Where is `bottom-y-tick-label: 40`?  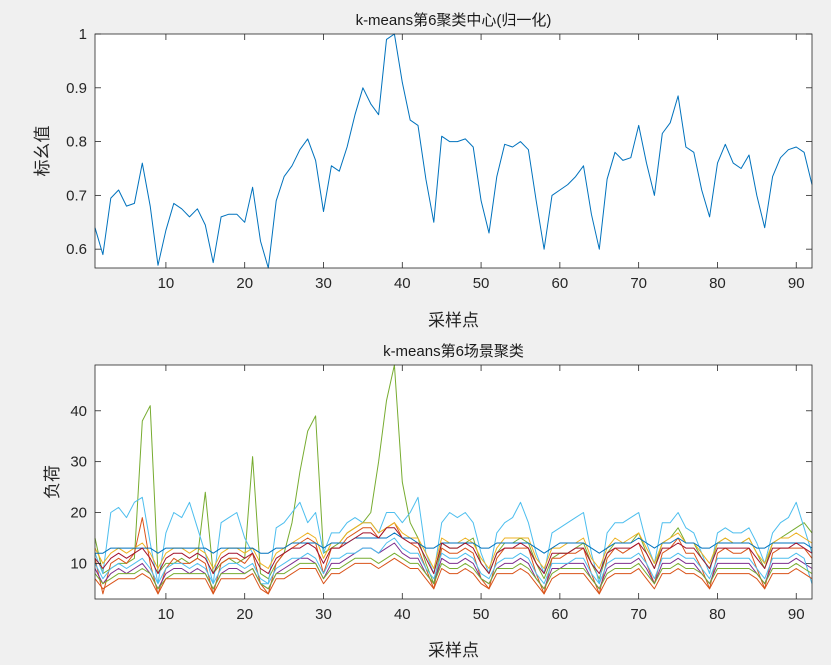 bottom-y-tick-label: 40 is located at coordinates (78, 411).